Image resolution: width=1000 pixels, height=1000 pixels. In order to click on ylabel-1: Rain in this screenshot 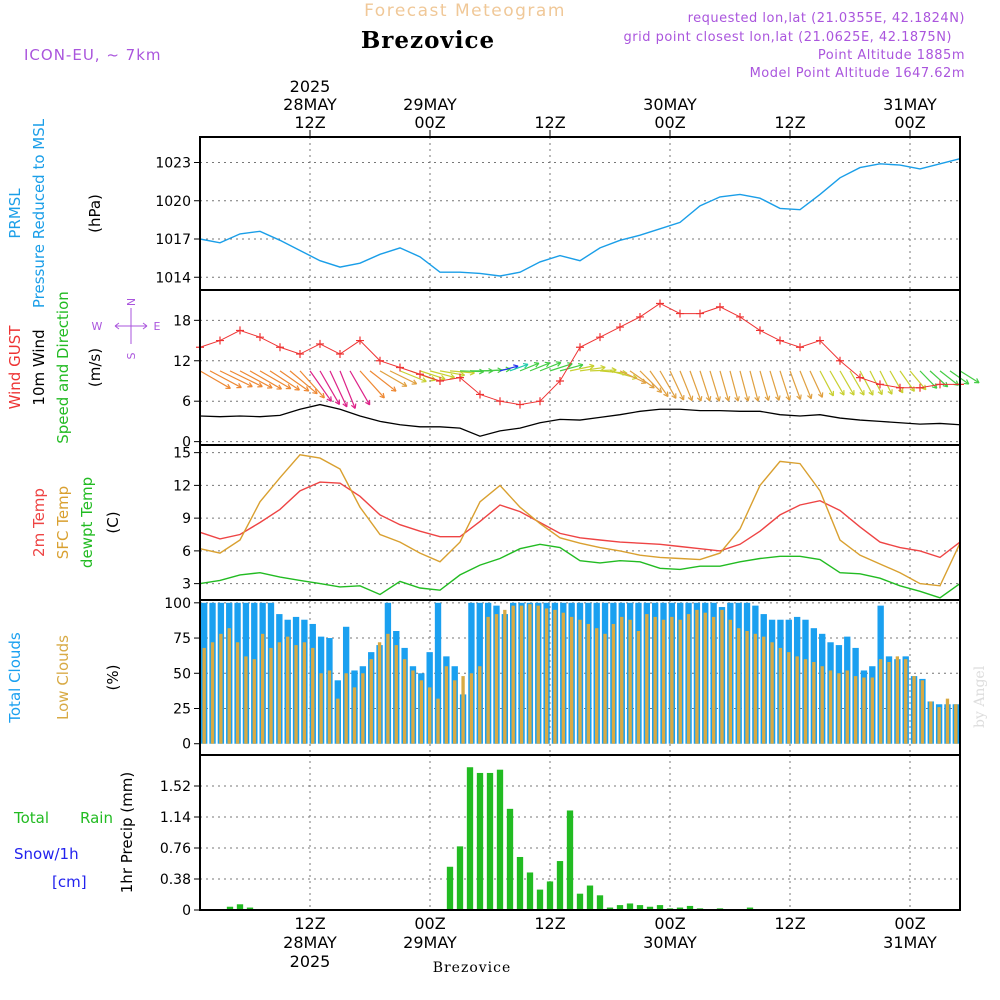, I will do `click(96, 818)`.